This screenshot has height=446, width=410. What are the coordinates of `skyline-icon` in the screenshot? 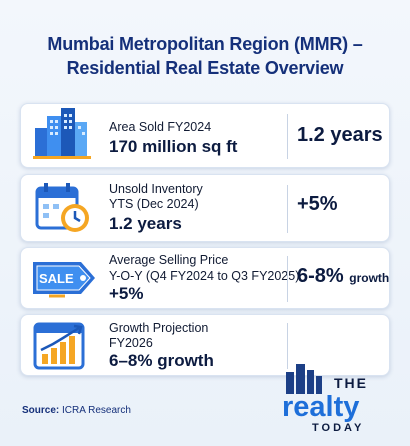 It's located at (304, 379).